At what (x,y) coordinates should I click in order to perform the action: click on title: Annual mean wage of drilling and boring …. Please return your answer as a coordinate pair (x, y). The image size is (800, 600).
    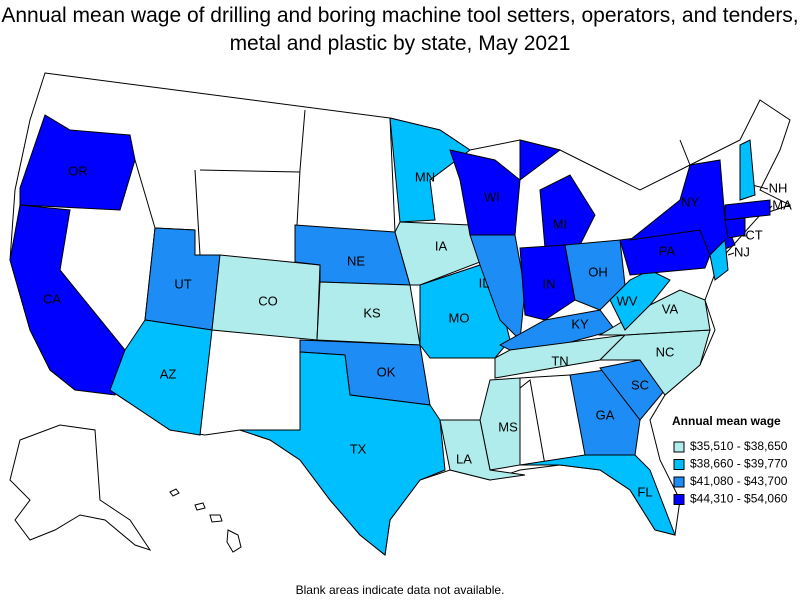
    Looking at the image, I should click on (400, 29).